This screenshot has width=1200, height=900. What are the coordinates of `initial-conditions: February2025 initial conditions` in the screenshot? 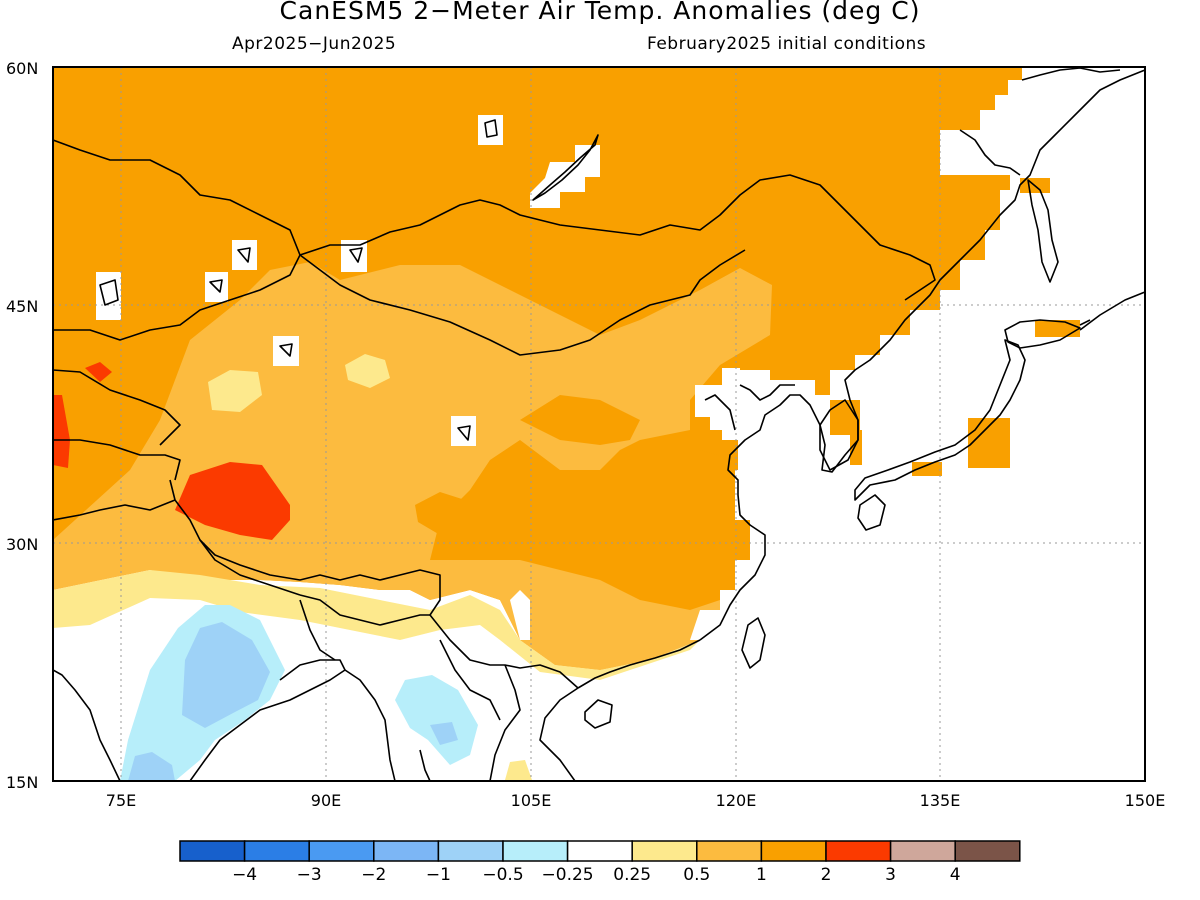 It's located at (787, 44).